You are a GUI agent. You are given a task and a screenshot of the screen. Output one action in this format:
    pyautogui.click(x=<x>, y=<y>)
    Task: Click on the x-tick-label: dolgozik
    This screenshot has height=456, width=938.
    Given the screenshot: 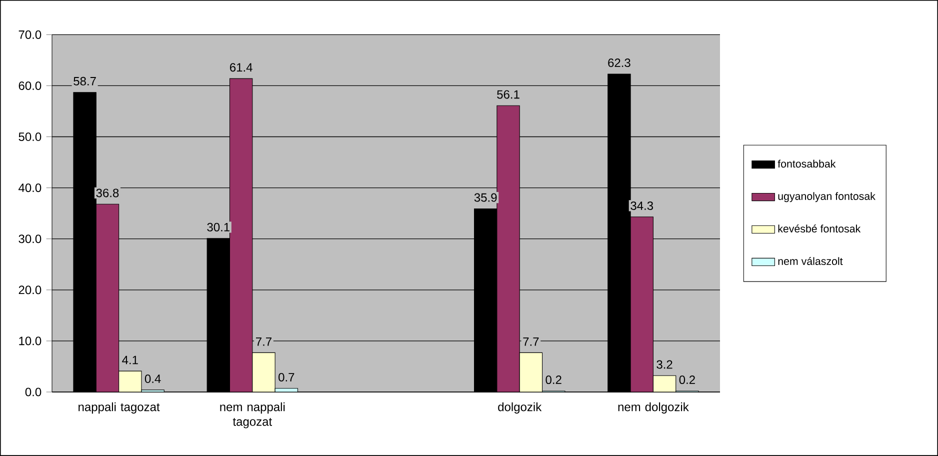 What is the action you would take?
    pyautogui.click(x=520, y=408)
    